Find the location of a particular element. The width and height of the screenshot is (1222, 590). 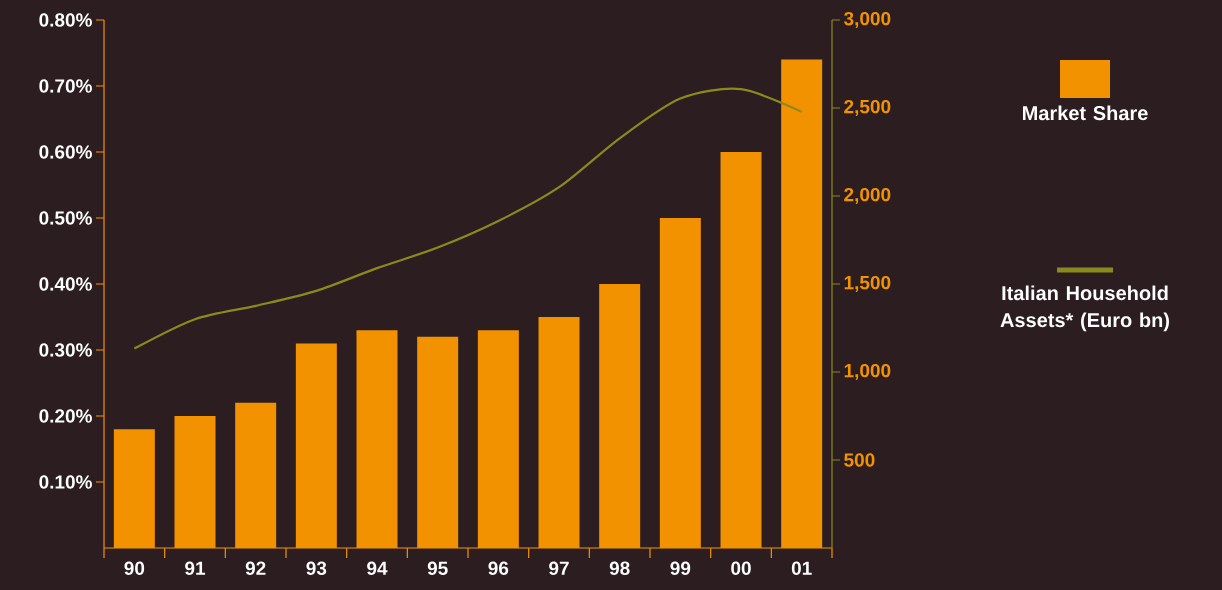

x-tick-label: 96 is located at coordinates (498, 568).